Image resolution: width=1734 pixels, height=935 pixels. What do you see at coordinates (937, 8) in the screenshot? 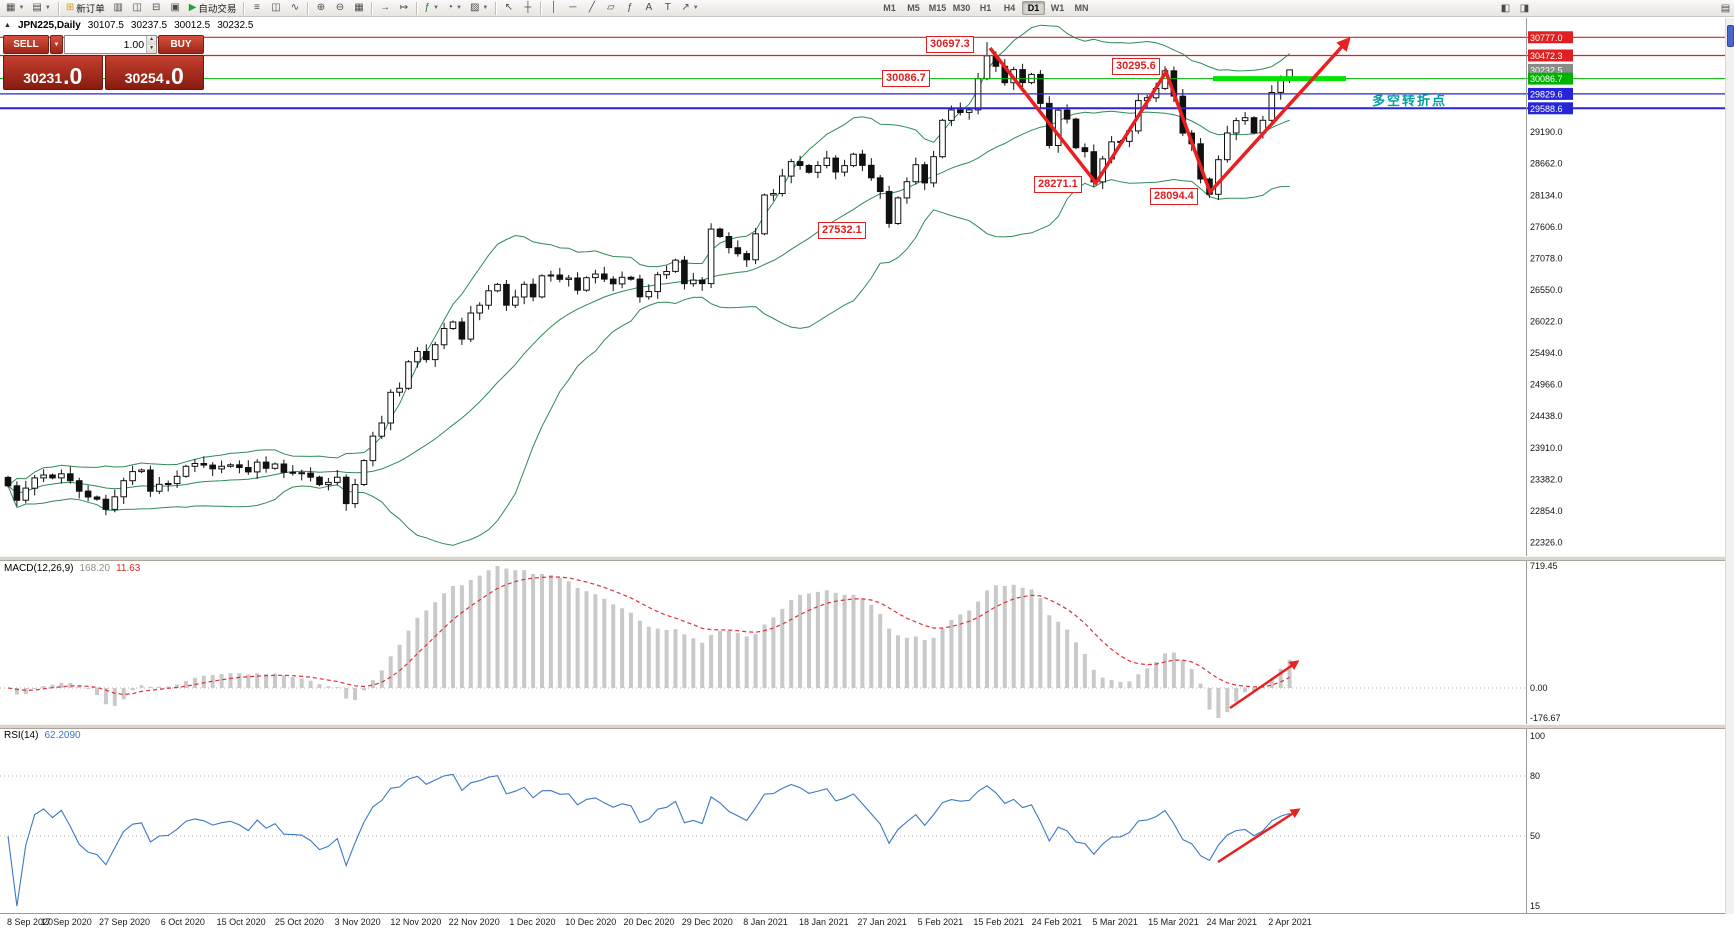
I see `timeframe-m15-button: M15` at bounding box center [937, 8].